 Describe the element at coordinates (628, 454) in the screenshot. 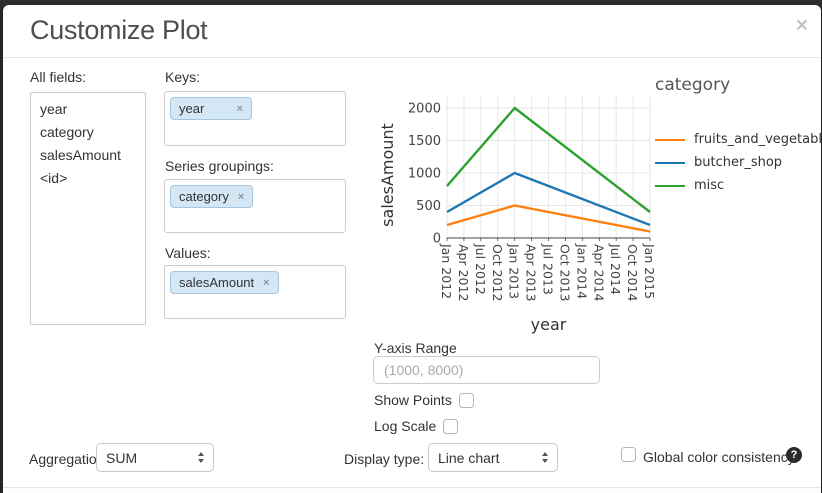

I see `global-color-checkbox` at that location.